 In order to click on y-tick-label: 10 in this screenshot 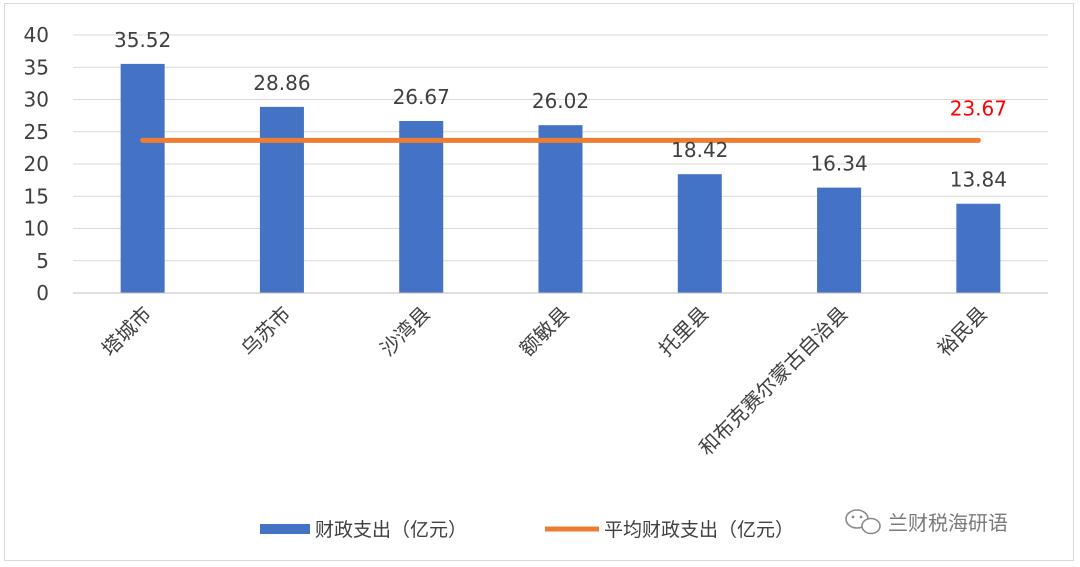, I will do `click(36, 229)`.